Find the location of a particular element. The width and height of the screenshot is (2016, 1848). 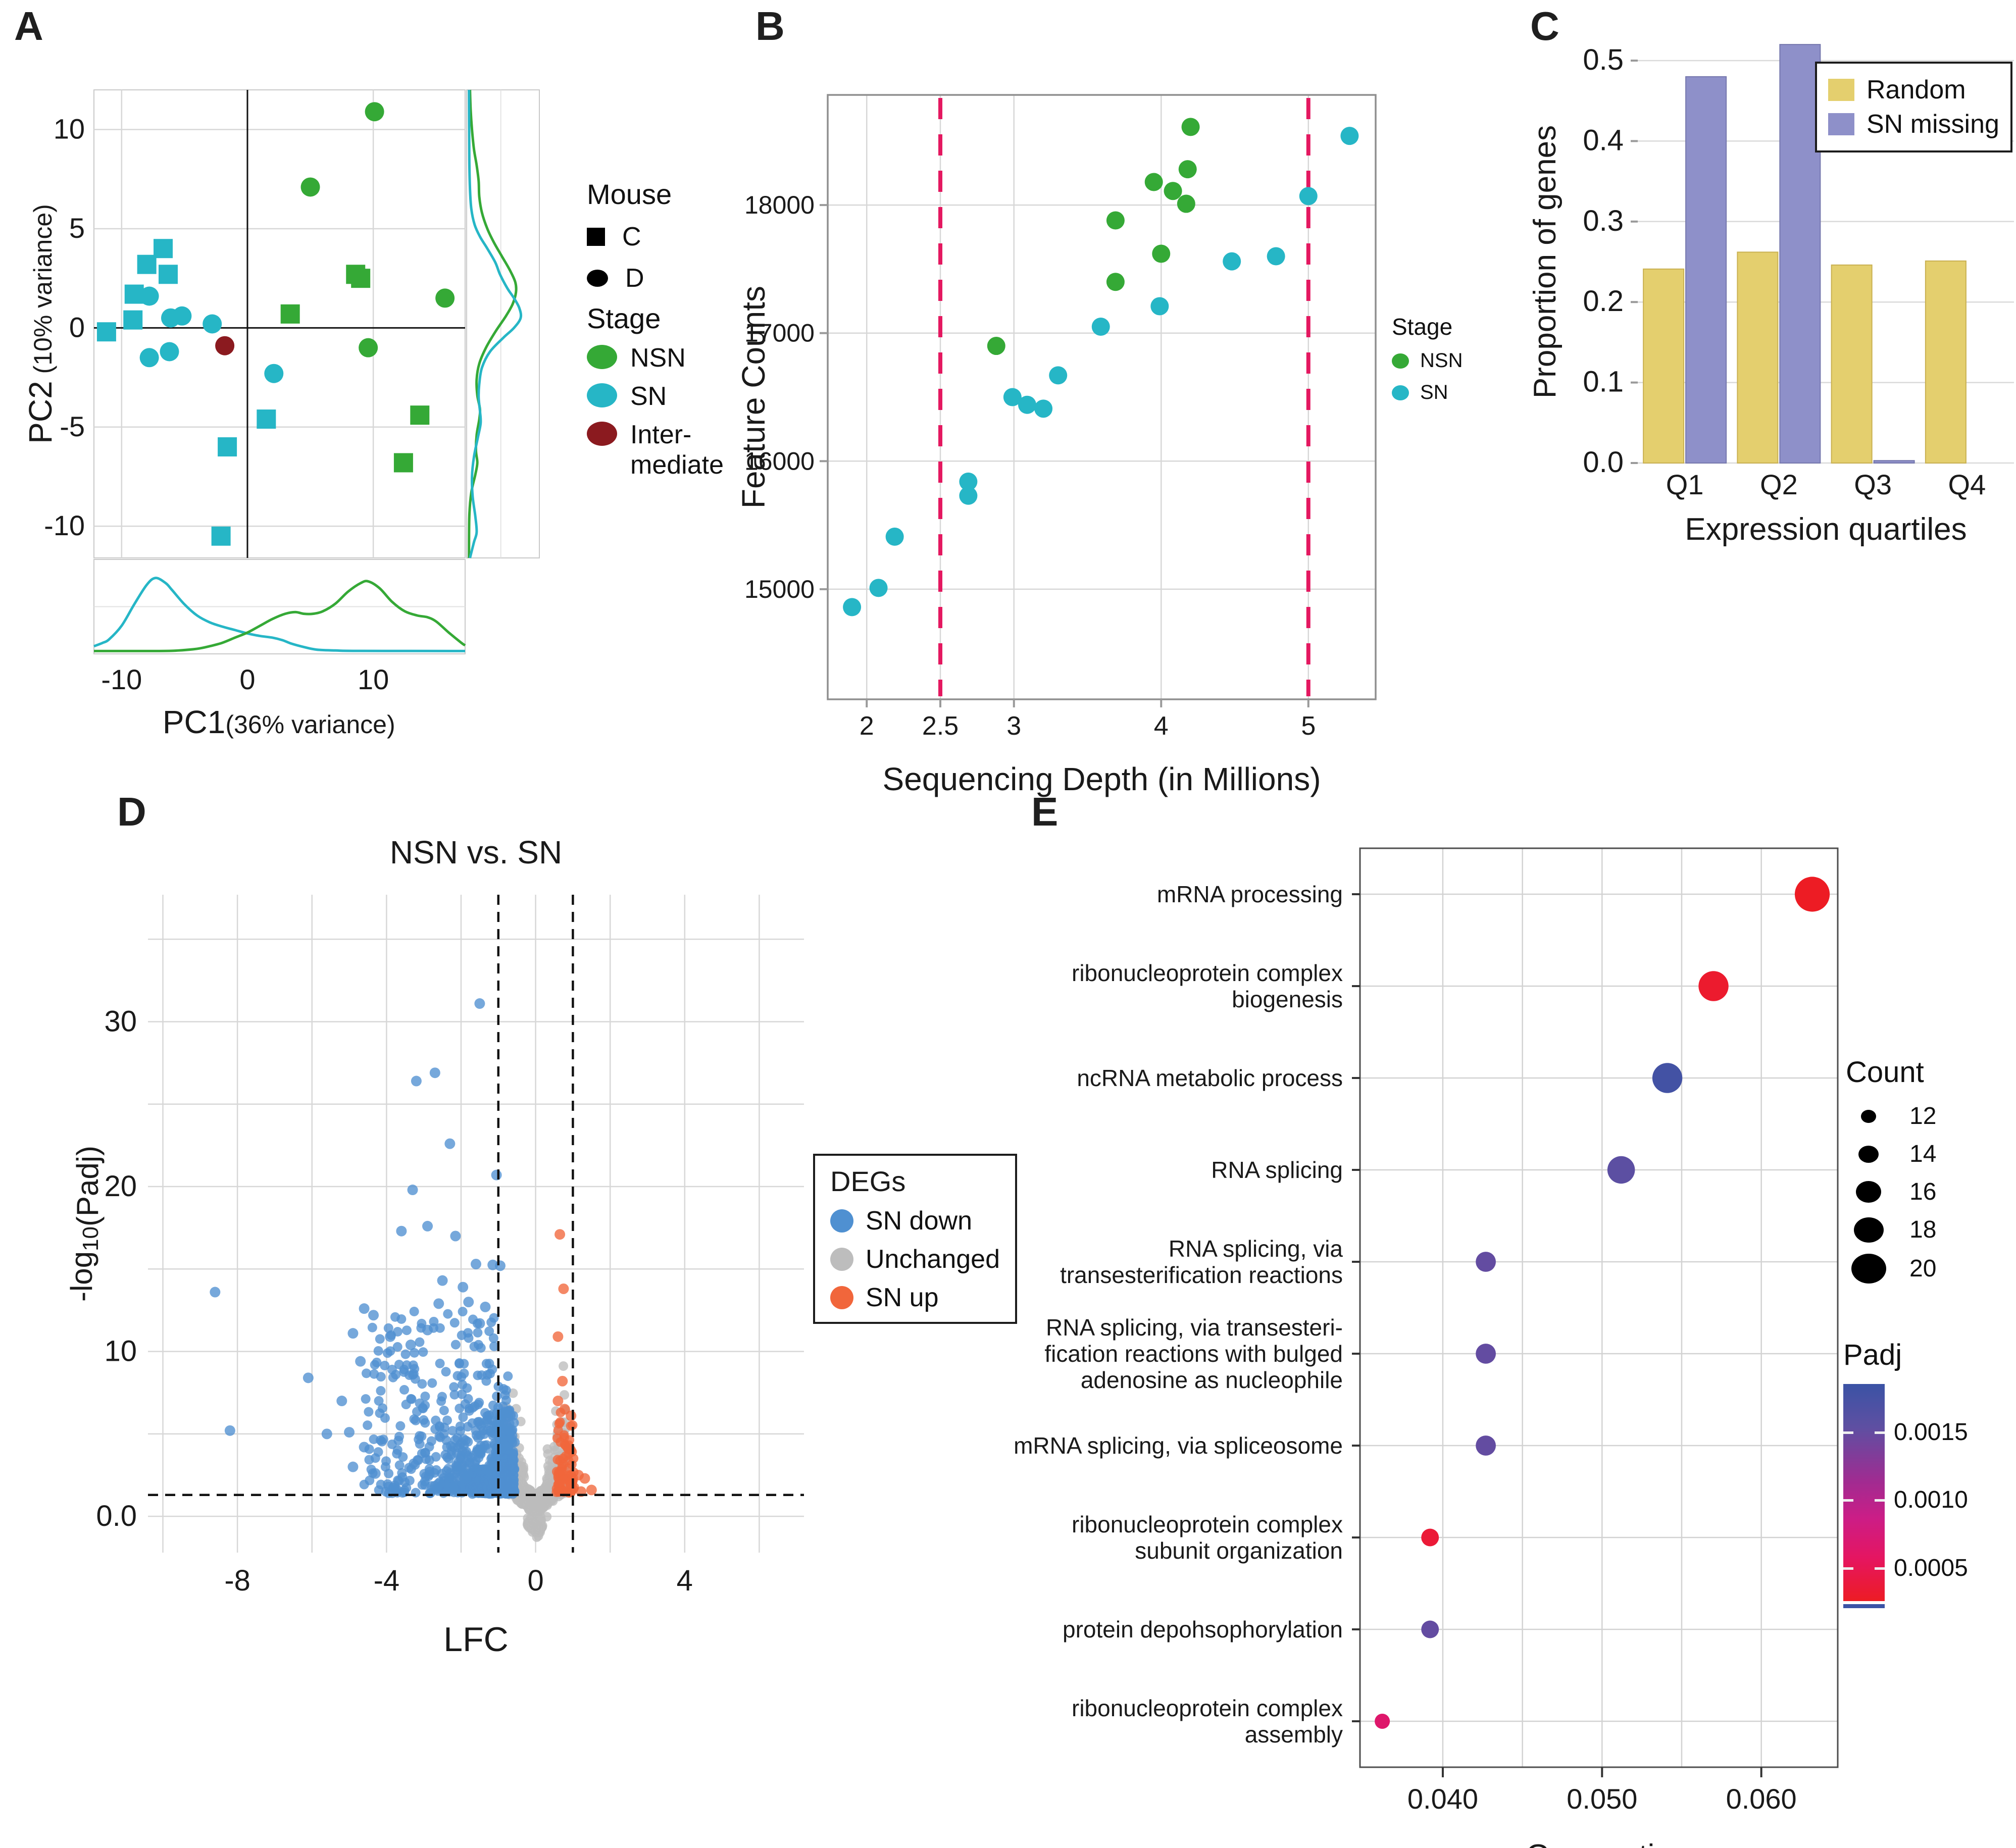

y-tick-label: 16000 is located at coordinates (779, 461).